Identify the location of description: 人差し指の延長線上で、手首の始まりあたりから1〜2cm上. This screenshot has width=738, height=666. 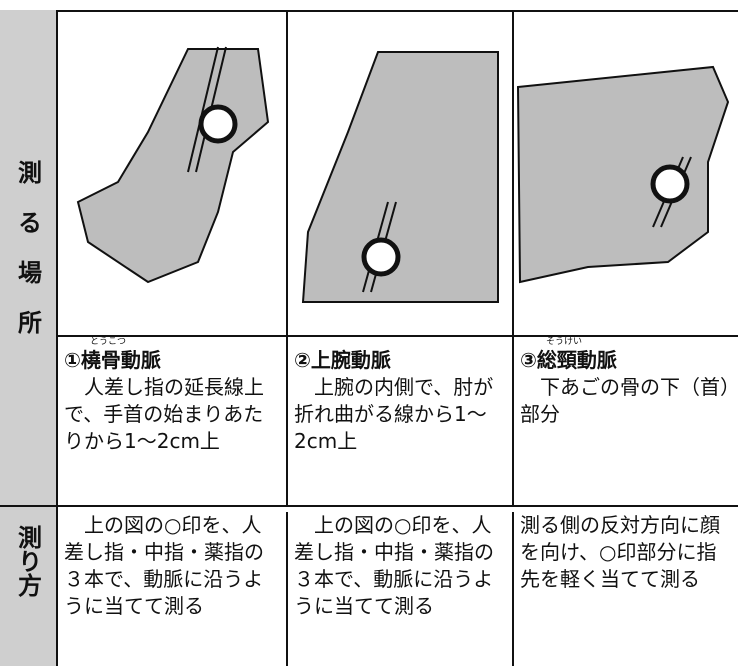
(164, 414).